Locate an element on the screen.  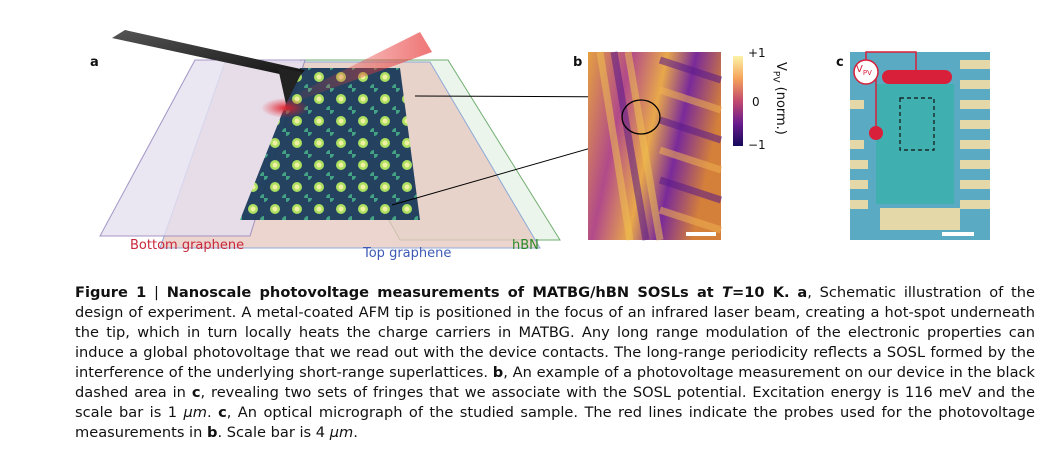
optical-micrograph is located at coordinates (920, 145).